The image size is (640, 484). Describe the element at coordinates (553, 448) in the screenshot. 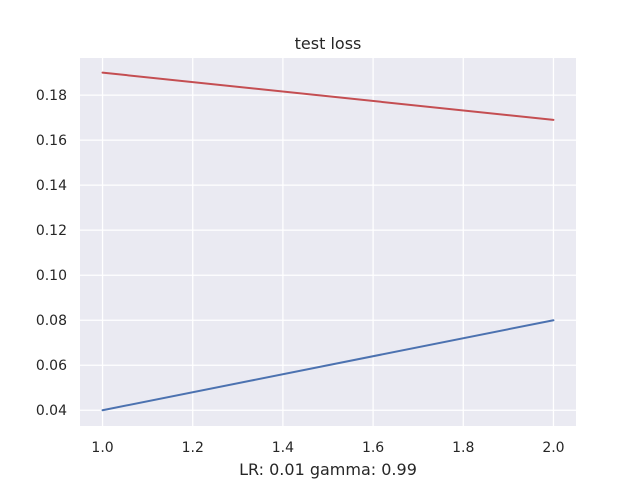

I see `x-tick-label: 2.0` at that location.